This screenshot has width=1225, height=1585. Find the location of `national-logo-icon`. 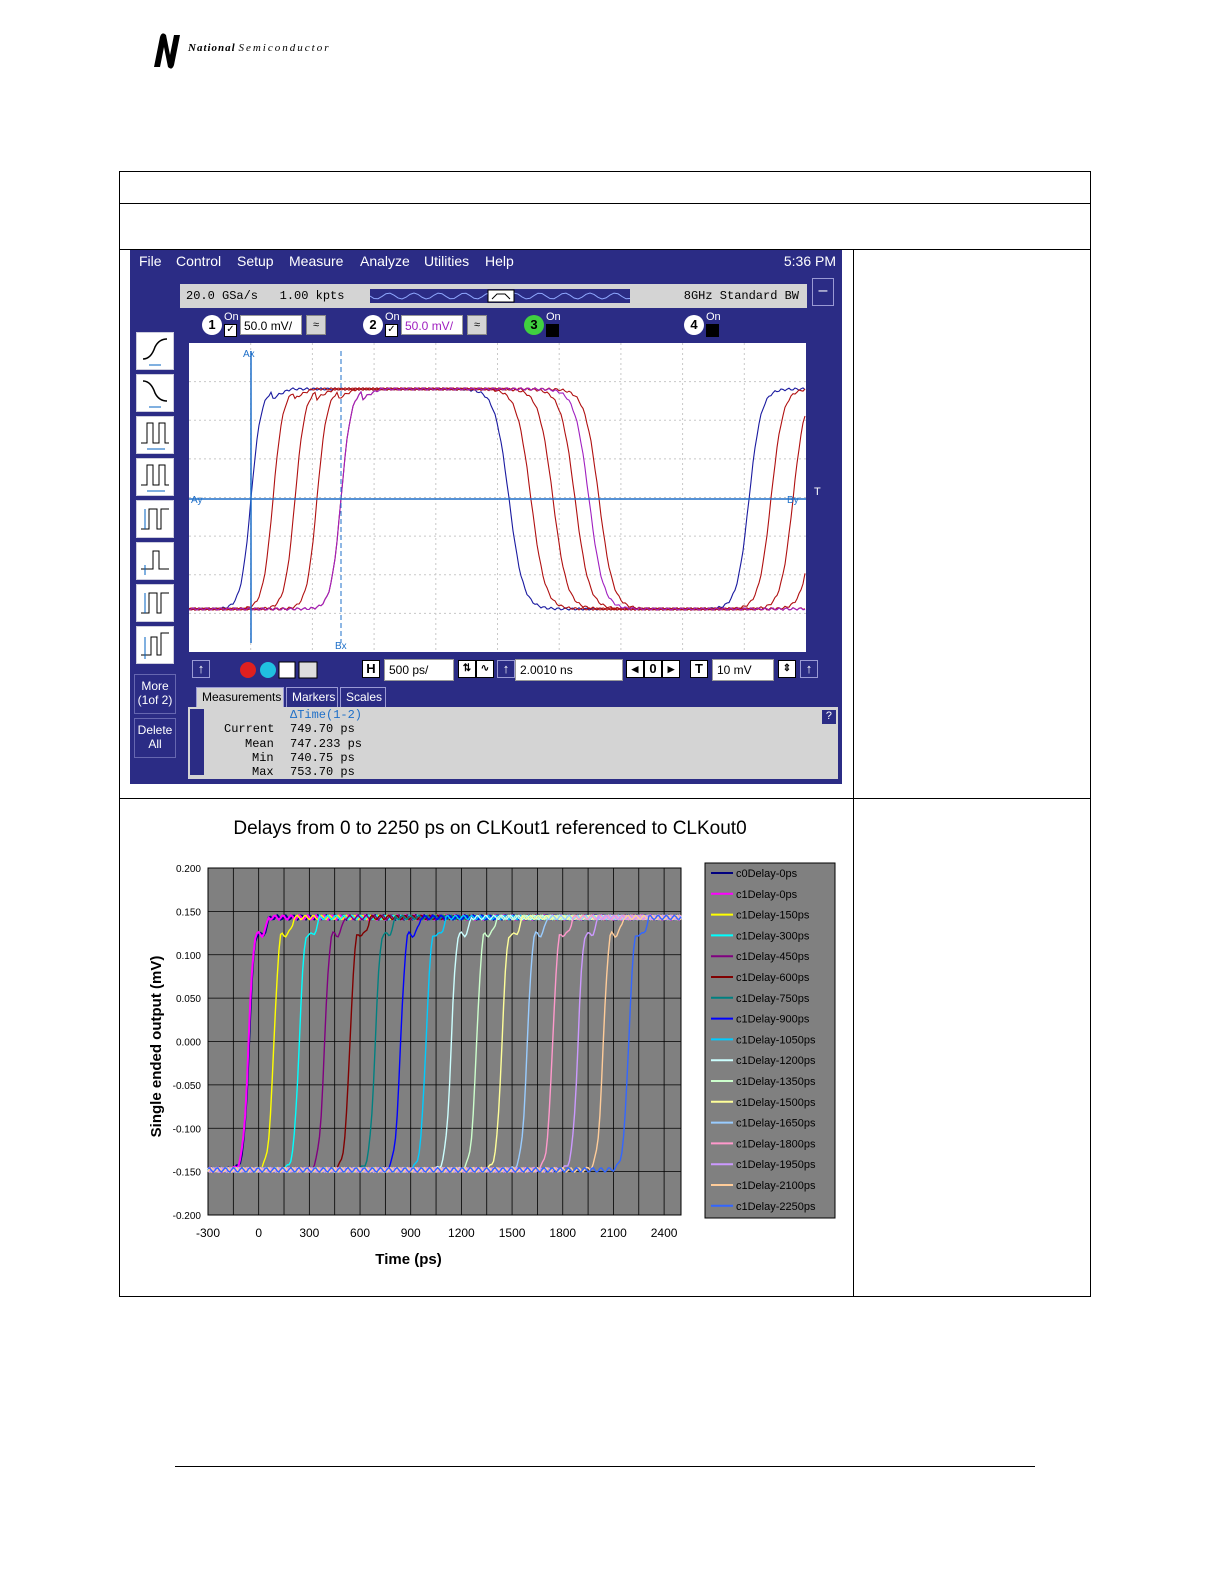

national-logo-icon is located at coordinates (167, 51).